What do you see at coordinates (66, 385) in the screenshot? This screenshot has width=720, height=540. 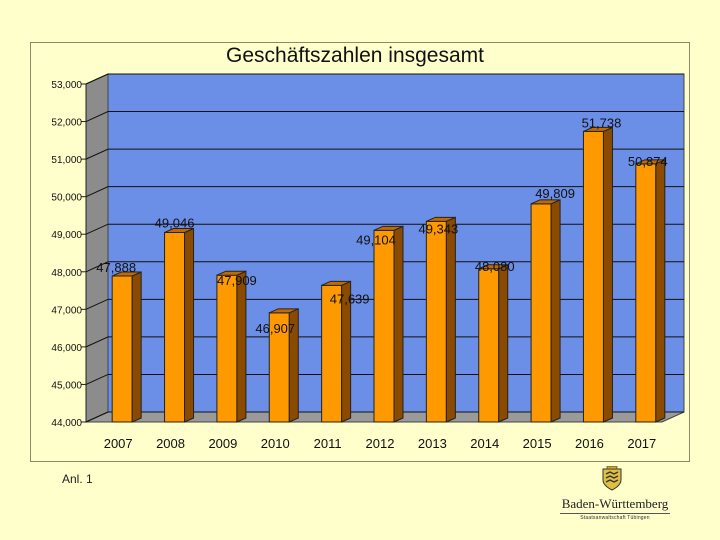 I see `y-tick-label: 45,000` at bounding box center [66, 385].